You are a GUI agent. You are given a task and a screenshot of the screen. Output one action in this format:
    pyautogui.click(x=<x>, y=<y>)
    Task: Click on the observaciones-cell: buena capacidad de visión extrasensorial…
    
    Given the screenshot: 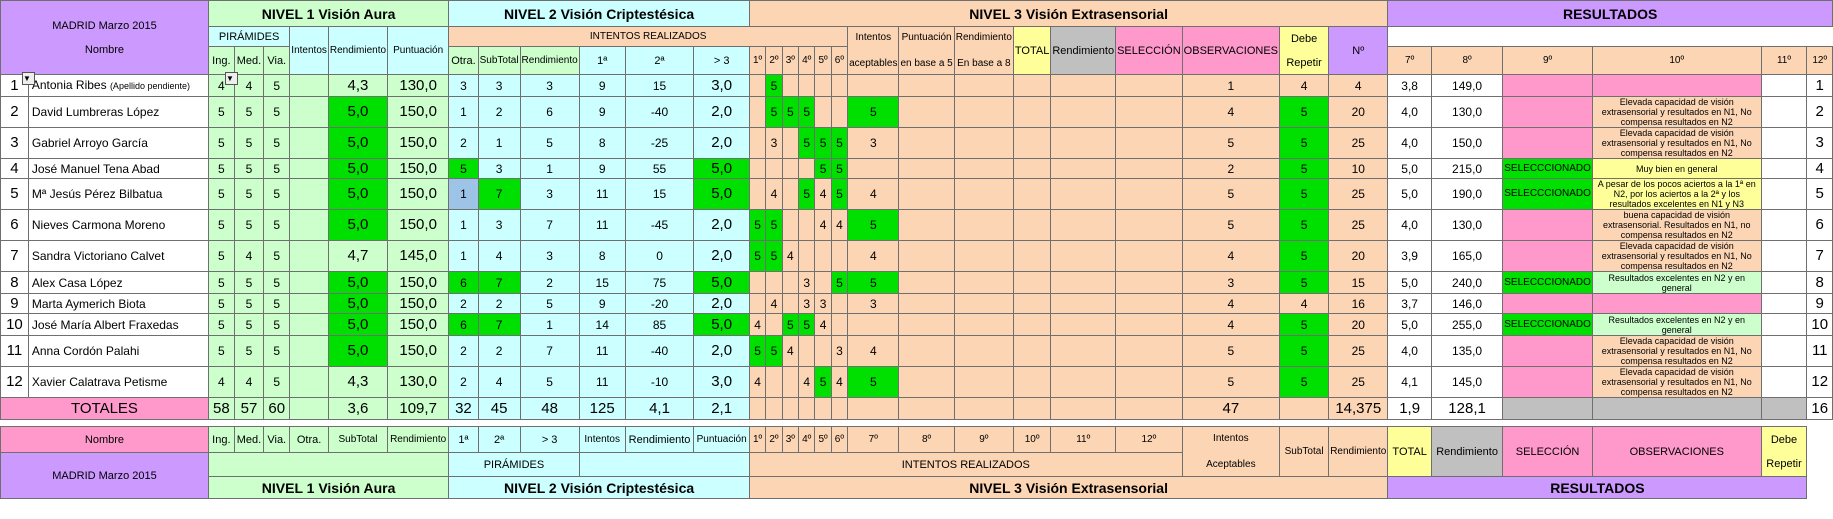 What is the action you would take?
    pyautogui.click(x=1677, y=225)
    